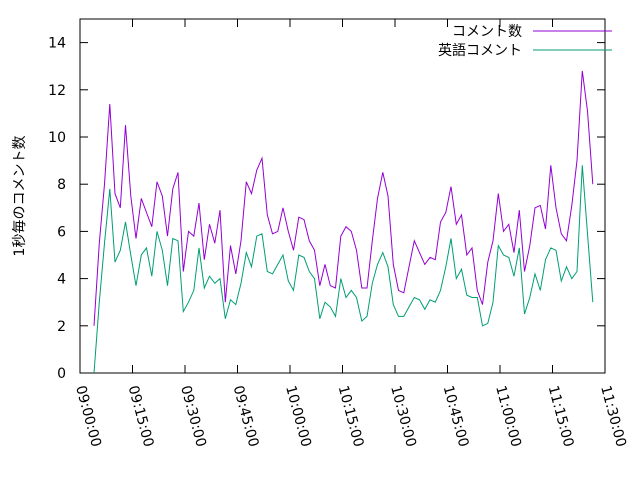 This screenshot has height=480, width=640. I want to click on y-axis-label: 1秒毎のコメント数, so click(20, 196).